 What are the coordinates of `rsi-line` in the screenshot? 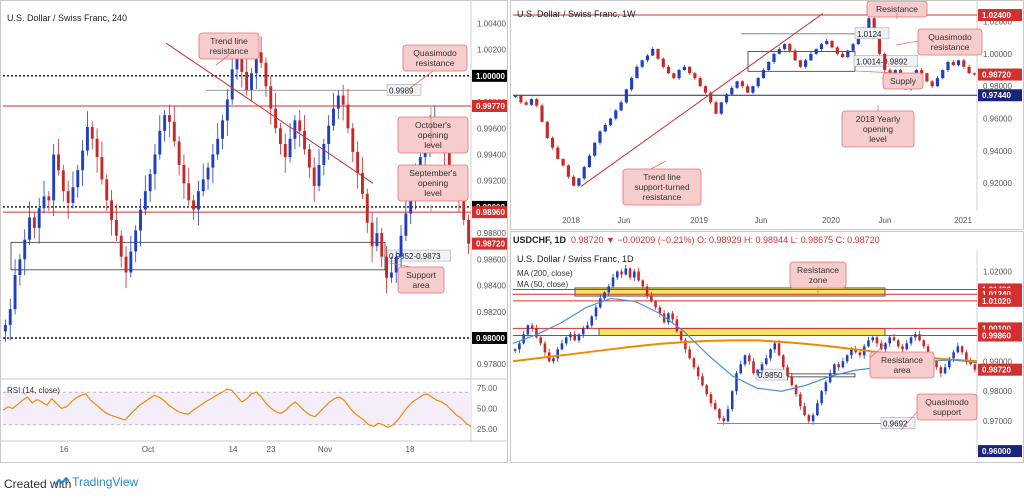 It's located at (237, 408).